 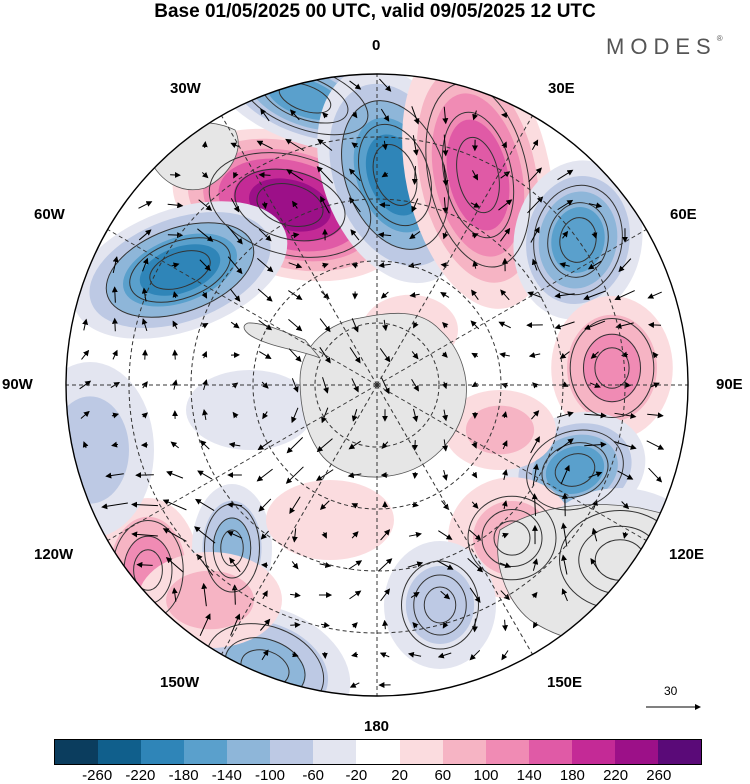 I want to click on colorbar-tick-label: -20, so click(x=357, y=775).